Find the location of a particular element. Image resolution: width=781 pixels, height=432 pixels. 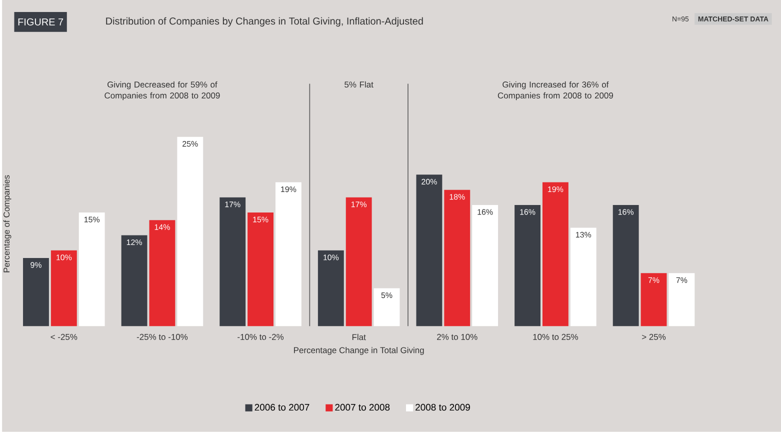

x-tick-label: 10% to 25% is located at coordinates (555, 337).